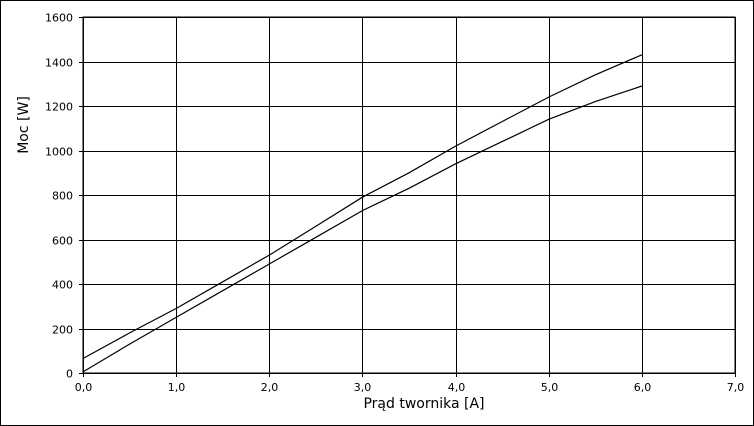  Describe the element at coordinates (59, 152) in the screenshot. I see `y-tick-label: 1000` at that location.